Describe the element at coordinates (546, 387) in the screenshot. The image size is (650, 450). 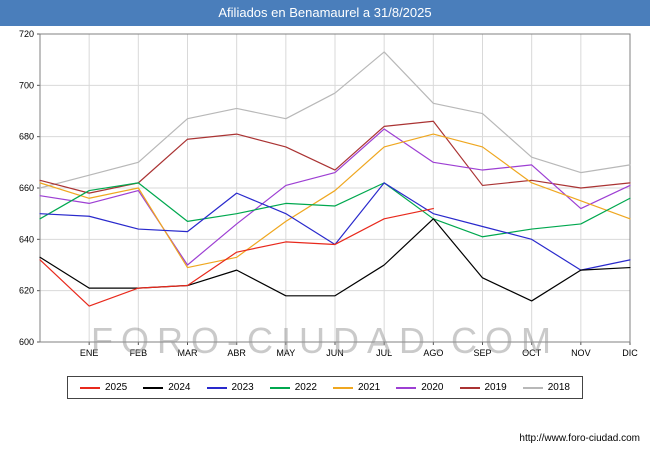
I see `legend-item-2018: 2018` at that location.